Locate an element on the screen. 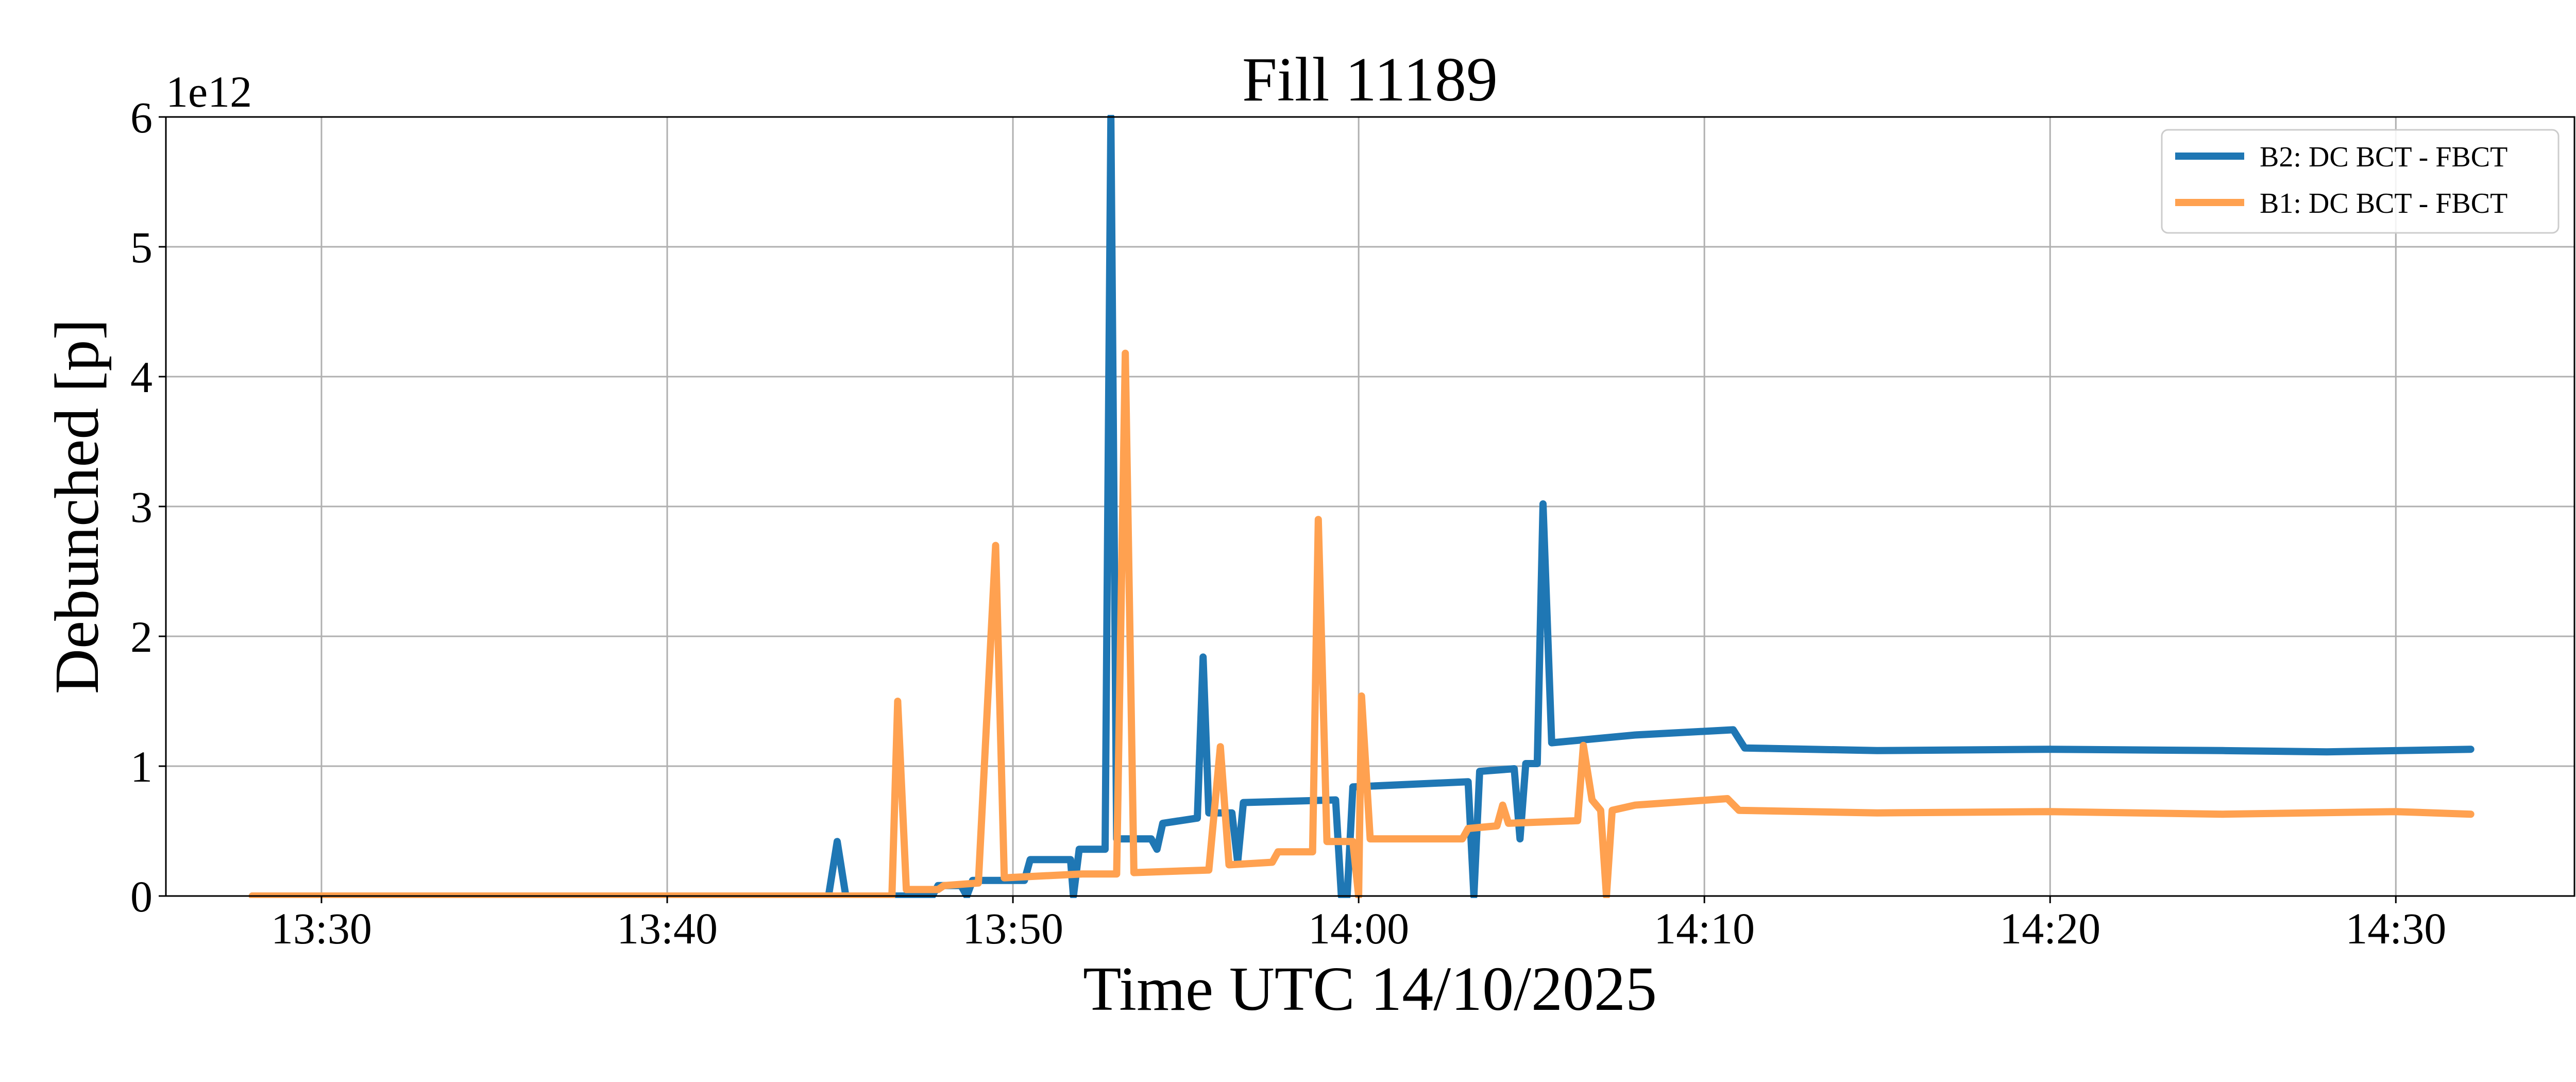  legend-box is located at coordinates (2360, 181).